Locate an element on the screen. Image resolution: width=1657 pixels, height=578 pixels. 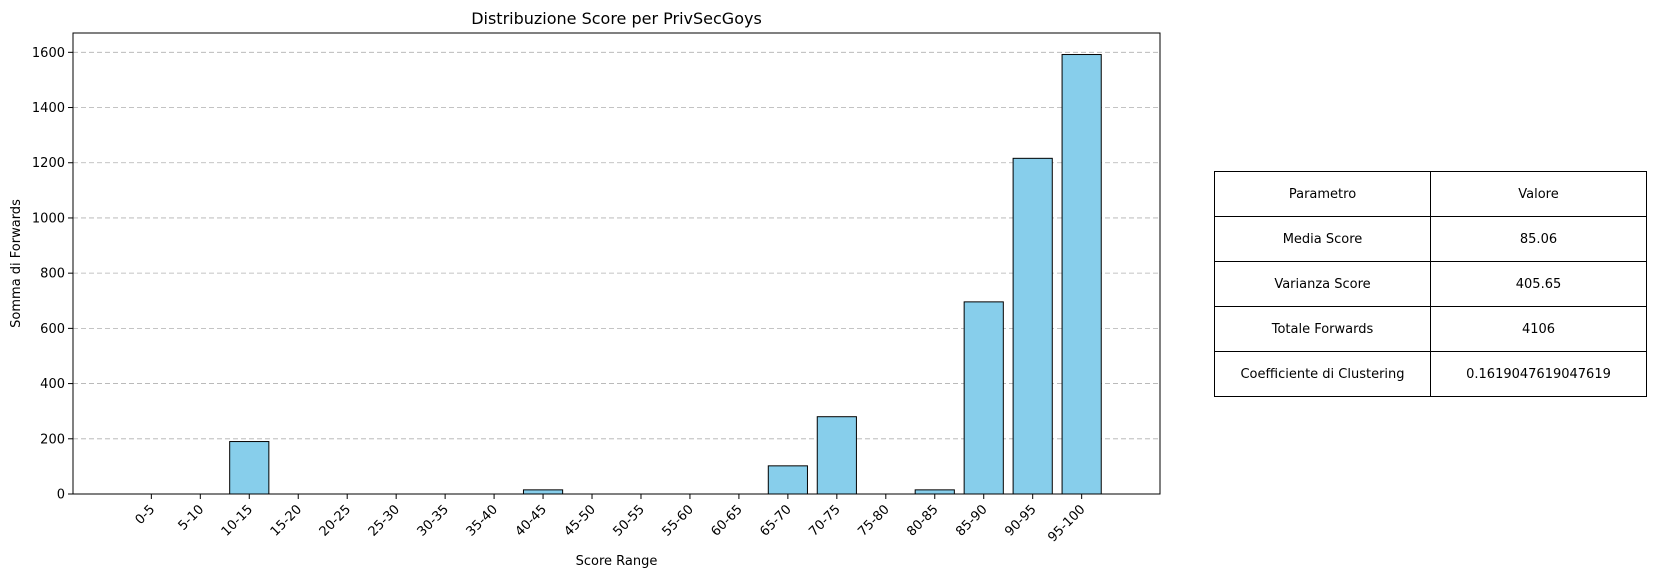
x-axis-label: Score Range is located at coordinates (617, 561).